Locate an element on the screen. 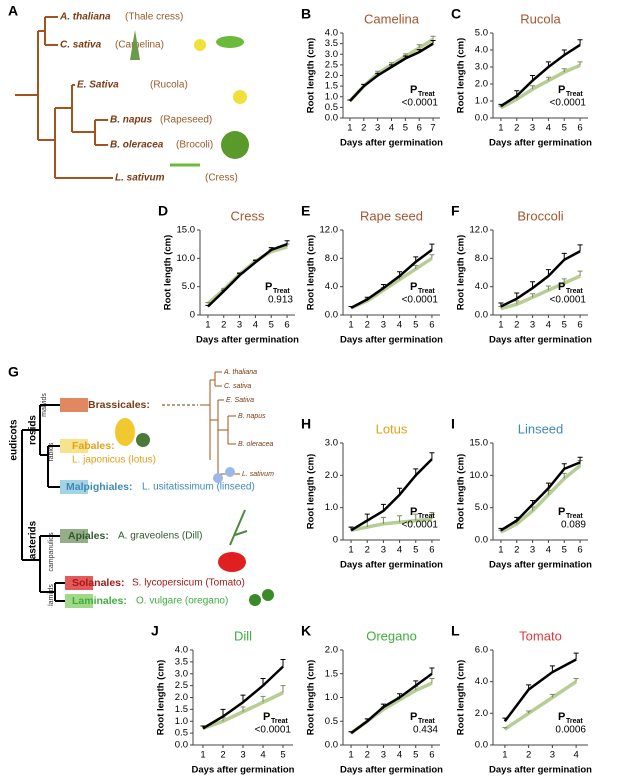 The width and height of the screenshot is (617, 778). y-tick-label: 15.0 is located at coordinates (479, 443).